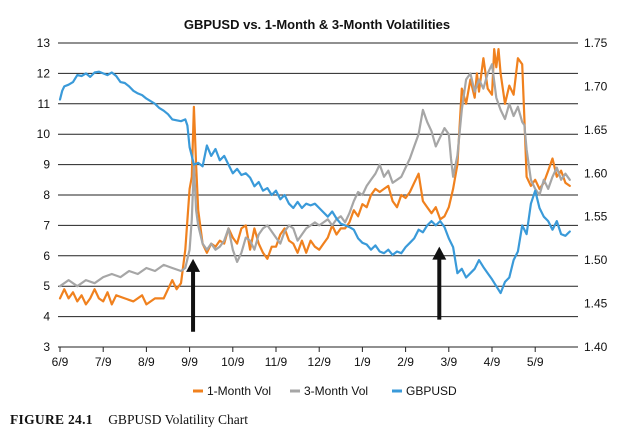 The height and width of the screenshot is (438, 625). What do you see at coordinates (46, 347) in the screenshot?
I see `left-tick-label: 3` at bounding box center [46, 347].